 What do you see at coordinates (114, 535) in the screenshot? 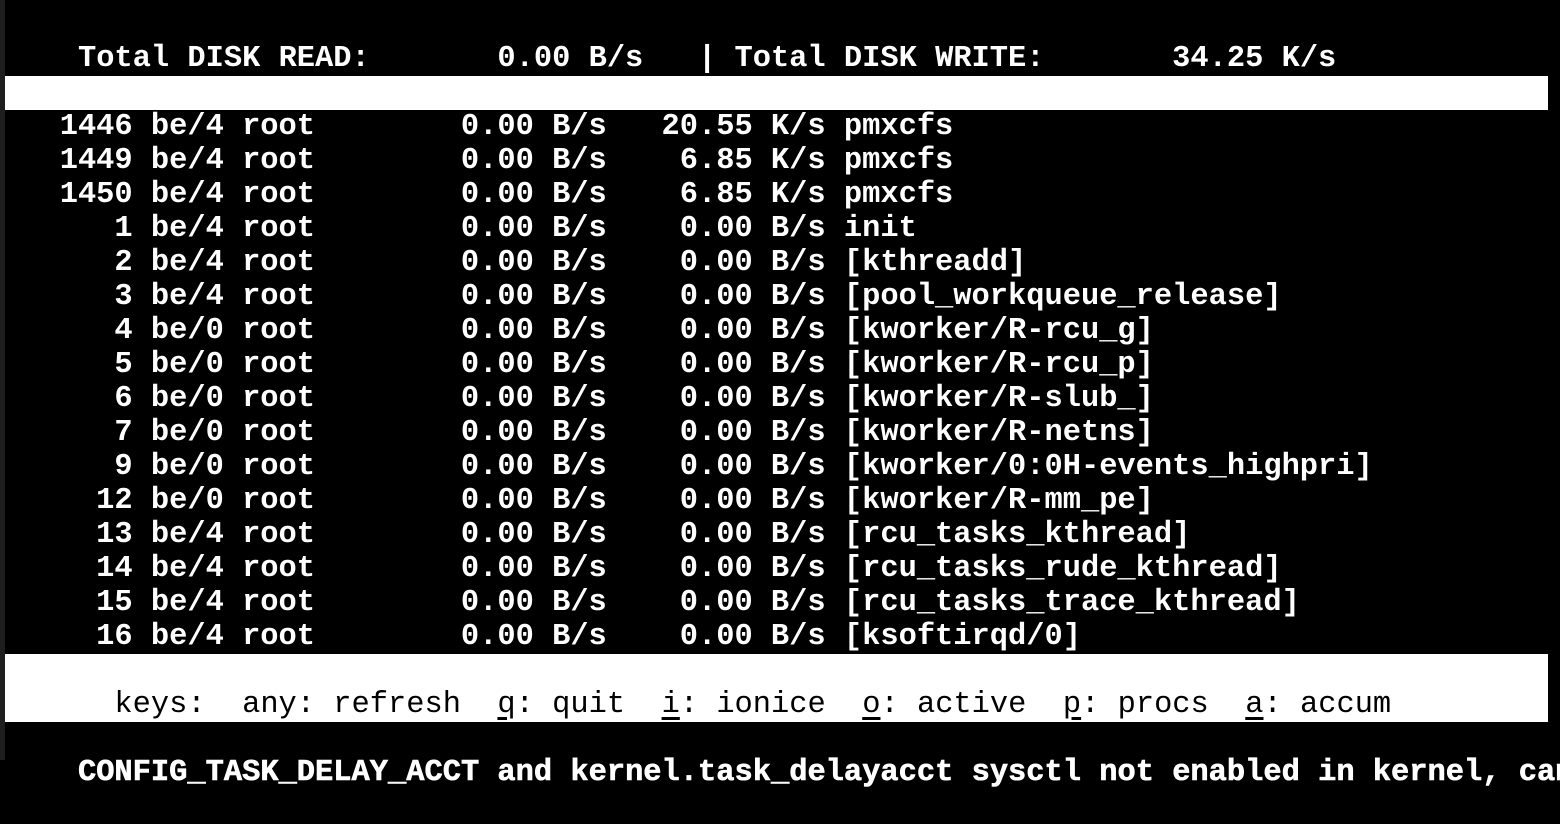
I see `row-tid: 13` at bounding box center [114, 535].